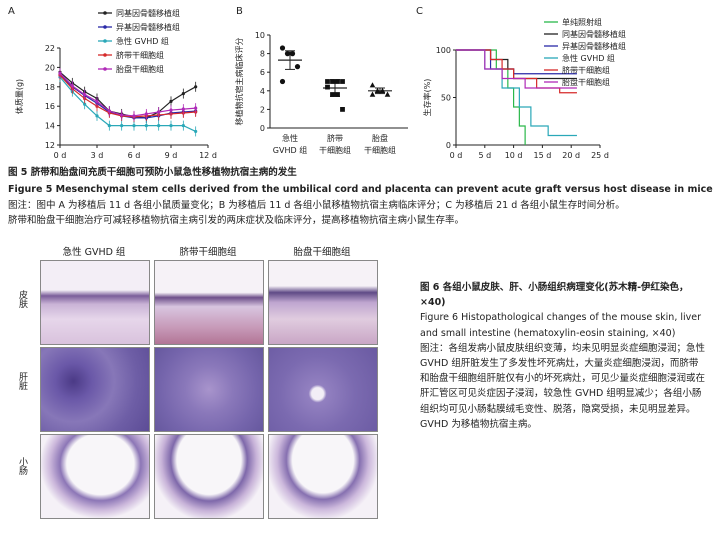  What do you see at coordinates (50, 87) in the screenshot?
I see `y-tick-label: 18` at bounding box center [50, 87].